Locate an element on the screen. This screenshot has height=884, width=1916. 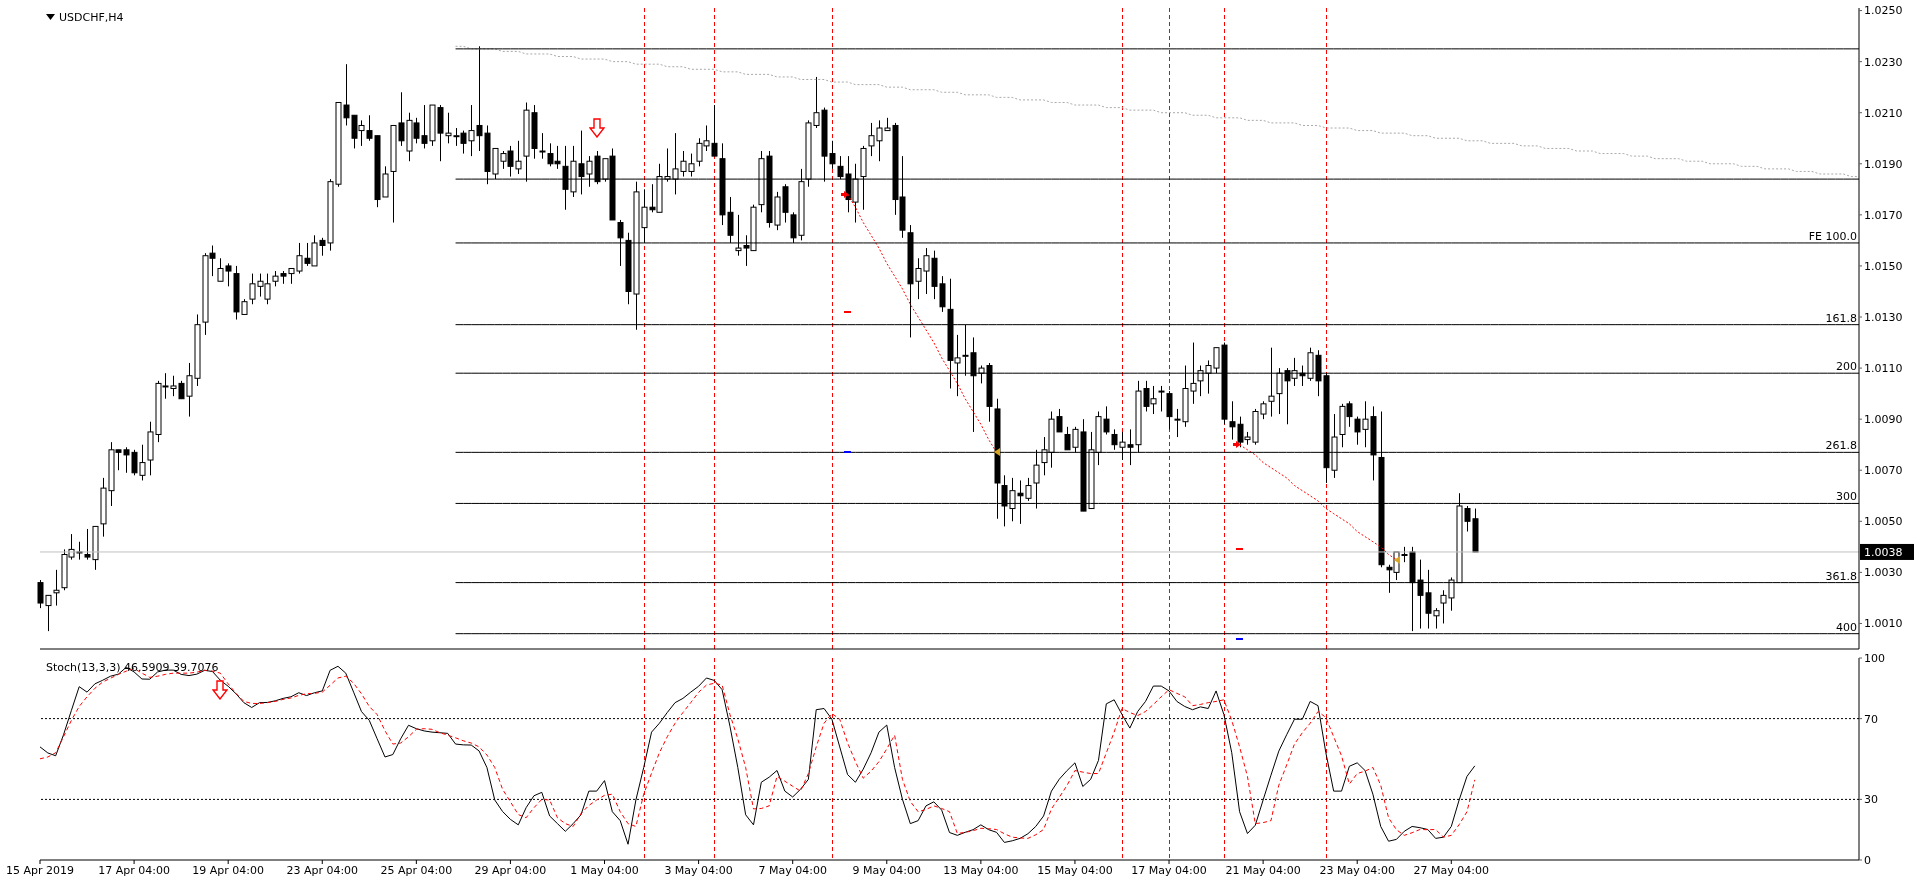
ref-line-label: 1.0038 is located at coordinates (1883, 552).